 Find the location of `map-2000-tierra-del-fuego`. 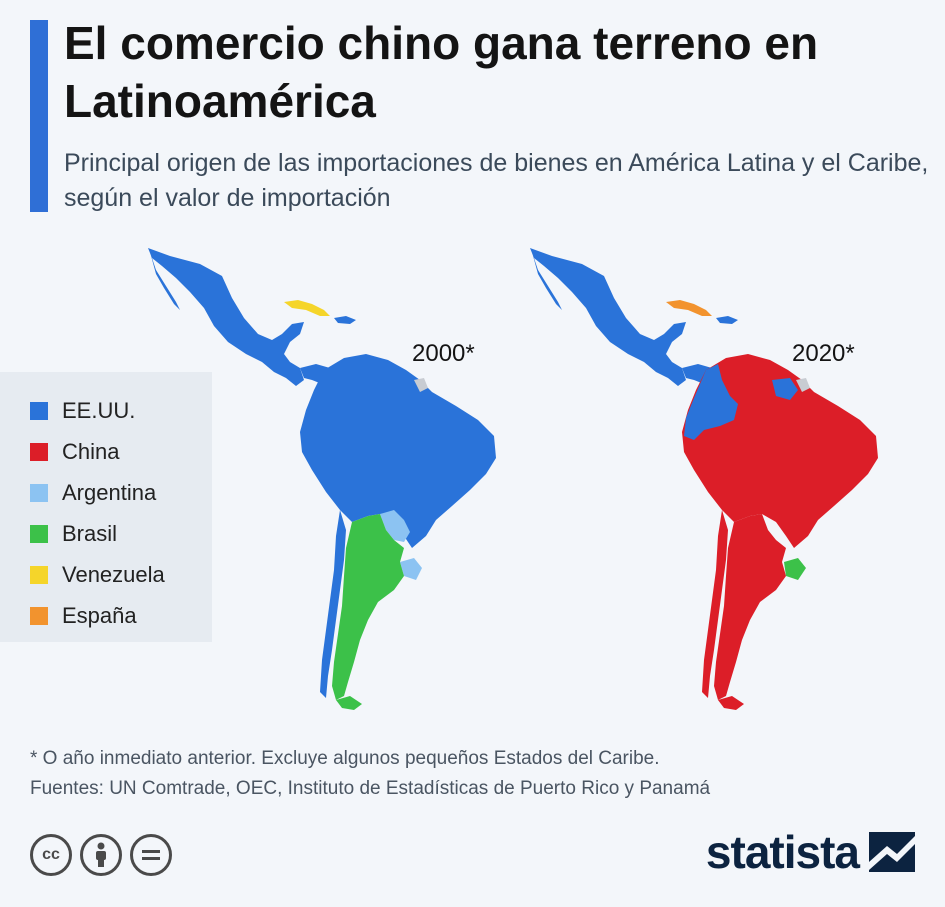

map-2000-tierra-del-fuego is located at coordinates (349, 703).